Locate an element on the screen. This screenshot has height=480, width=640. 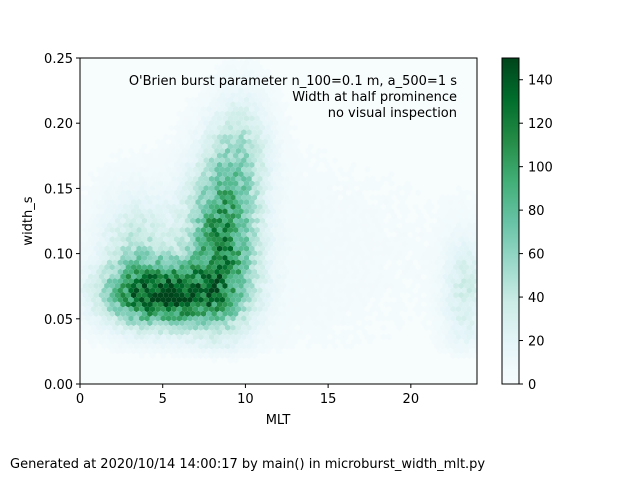
y-tick-label: 0.25 is located at coordinates (58, 59).